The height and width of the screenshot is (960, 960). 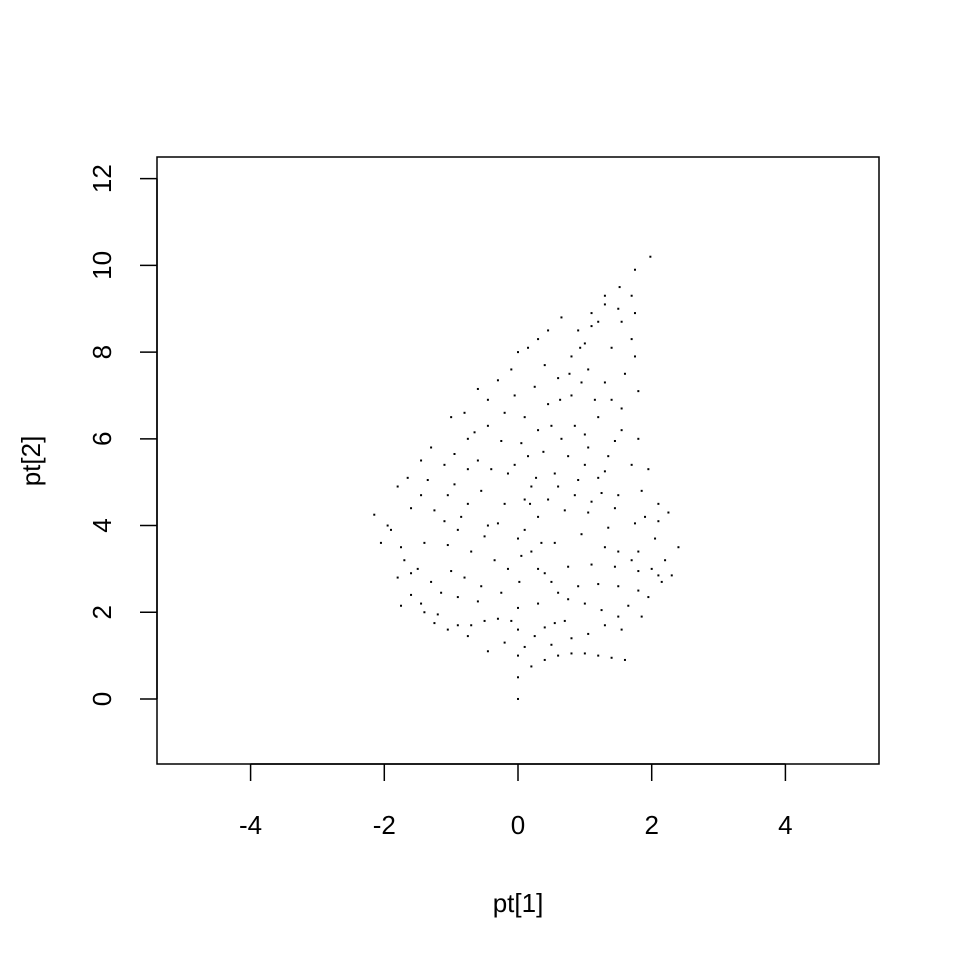 What do you see at coordinates (102, 178) in the screenshot?
I see `y-tick-label: 12` at bounding box center [102, 178].